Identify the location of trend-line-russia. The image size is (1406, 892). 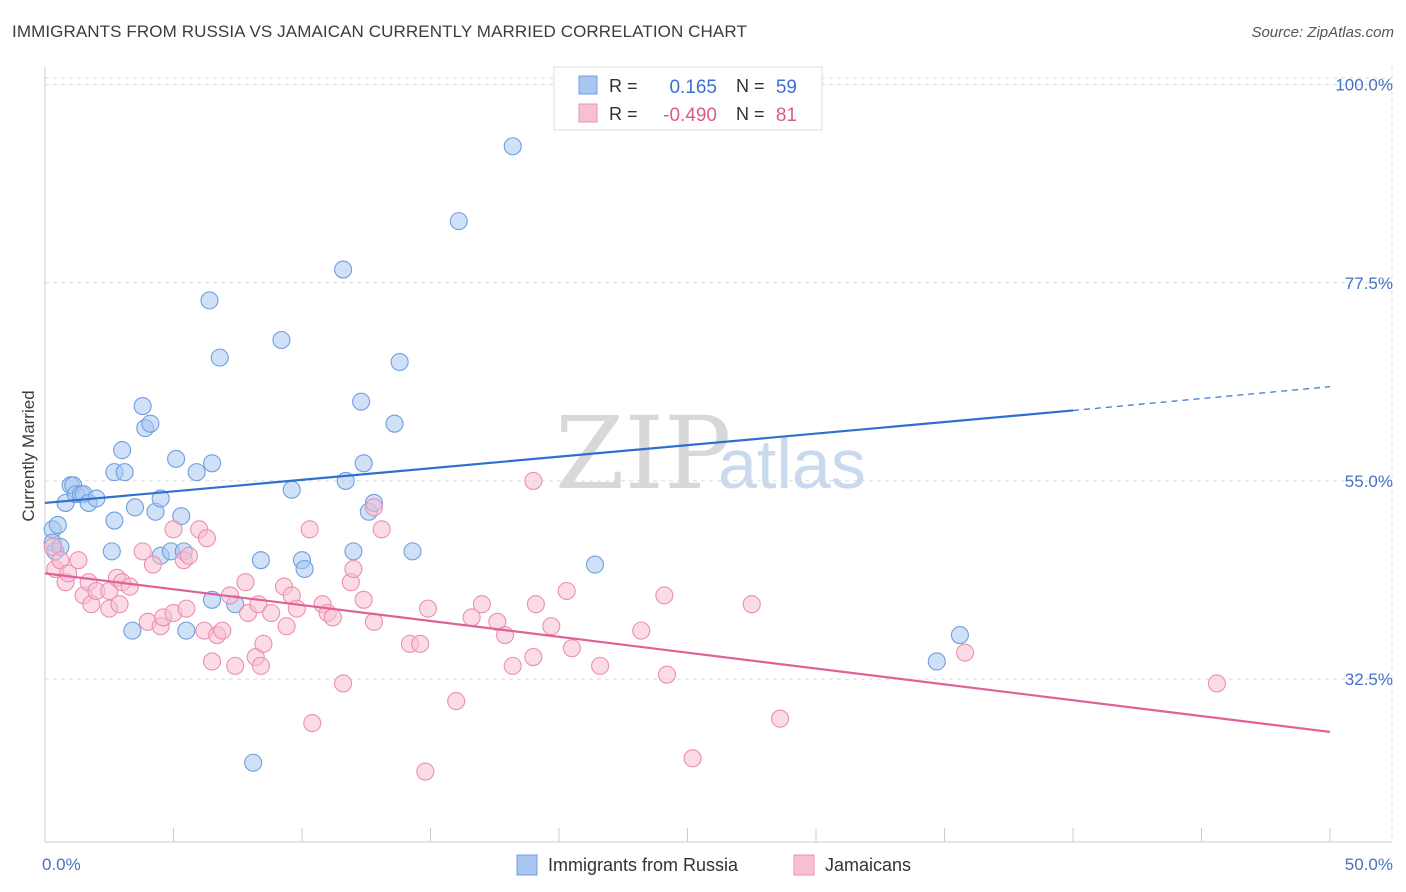
(559, 457).